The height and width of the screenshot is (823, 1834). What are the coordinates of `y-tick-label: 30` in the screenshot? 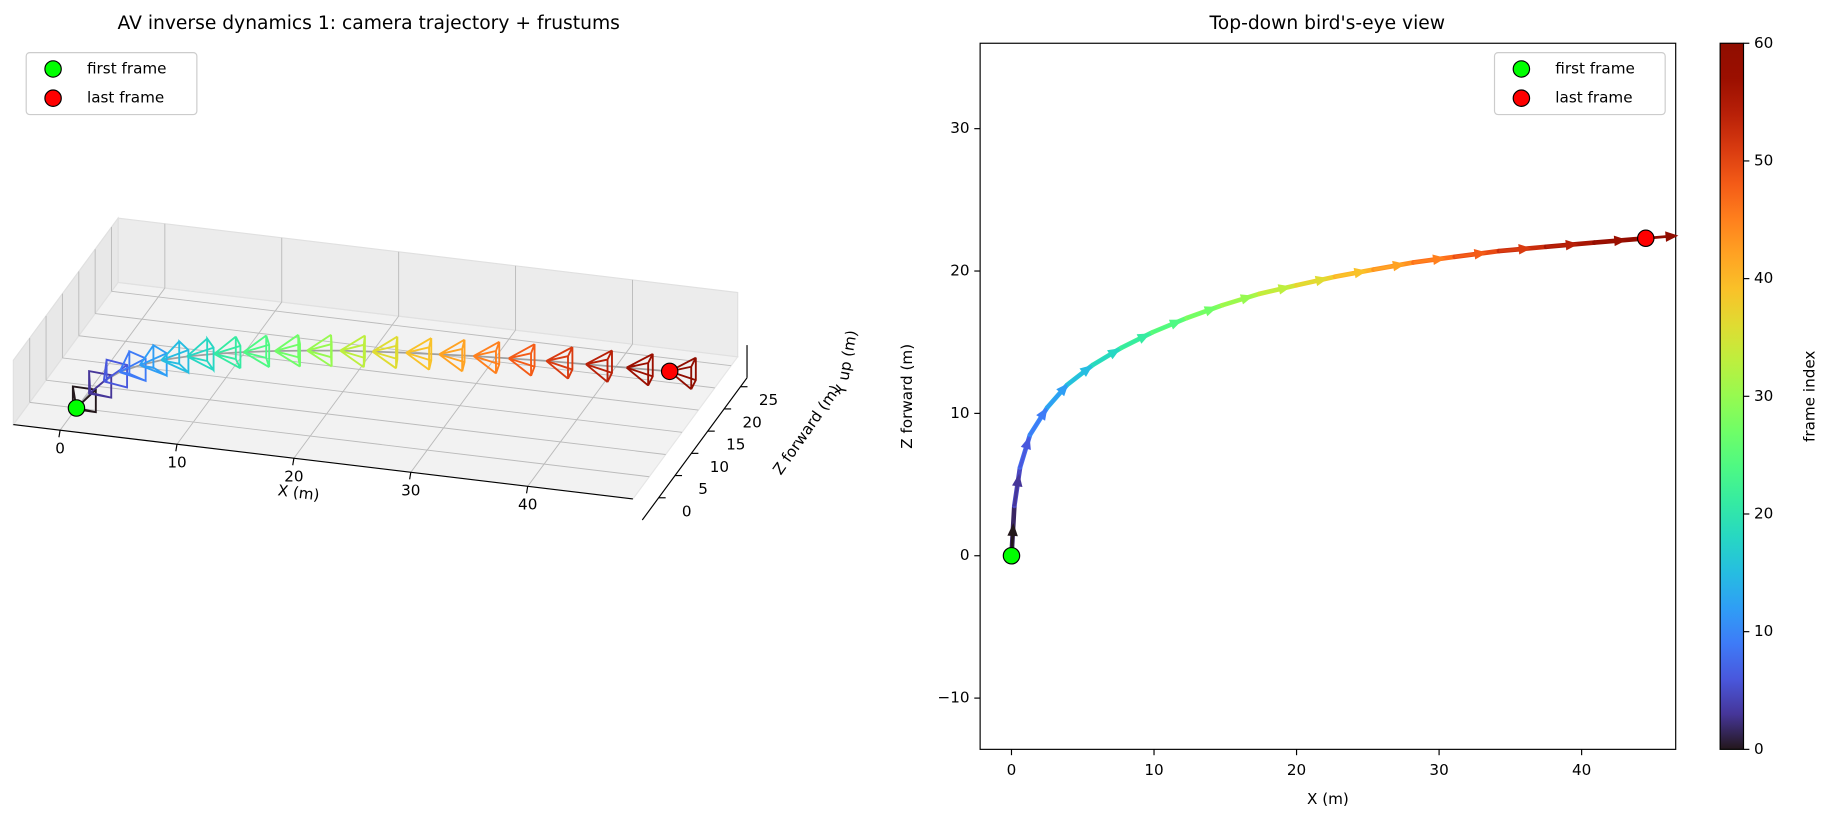 It's located at (959, 128).